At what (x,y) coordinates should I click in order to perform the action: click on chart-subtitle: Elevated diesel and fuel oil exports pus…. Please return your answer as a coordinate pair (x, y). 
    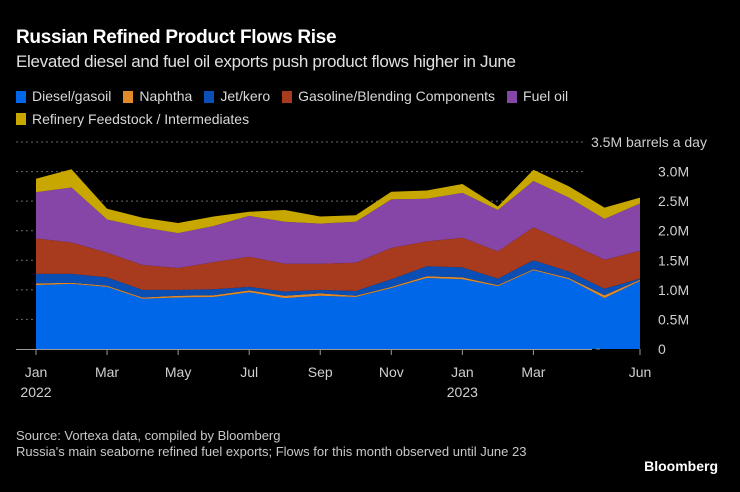
    Looking at the image, I should click on (266, 61).